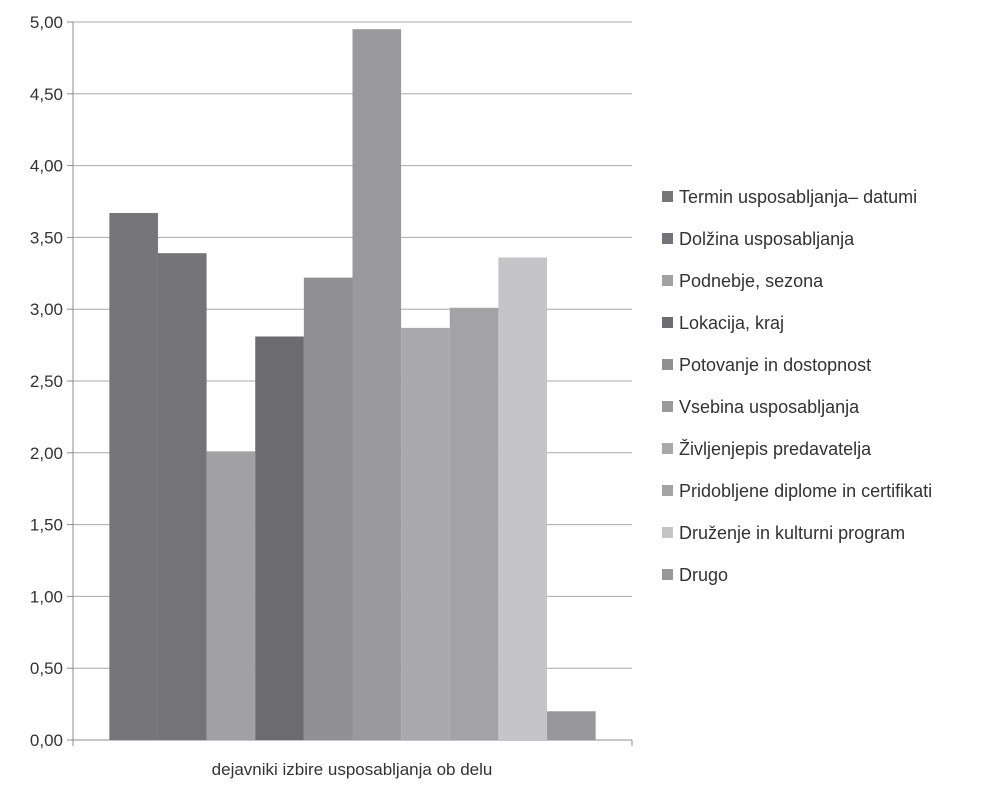 The width and height of the screenshot is (990, 785). What do you see at coordinates (775, 449) in the screenshot?
I see `legend-label: Življenjepis predavatelja` at bounding box center [775, 449].